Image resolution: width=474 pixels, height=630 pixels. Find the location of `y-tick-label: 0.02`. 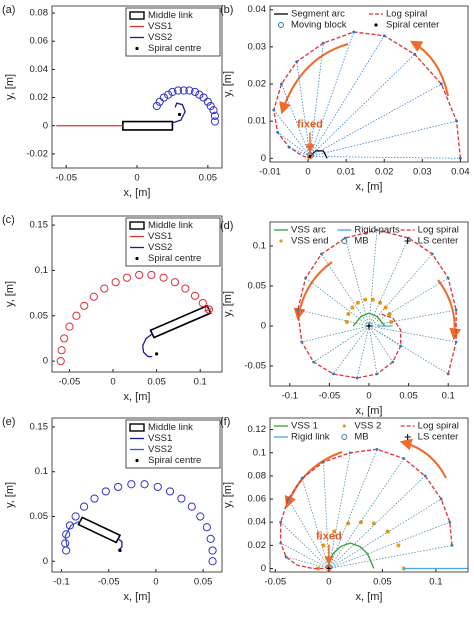

y-tick-label: 0.02 is located at coordinates (39, 97).